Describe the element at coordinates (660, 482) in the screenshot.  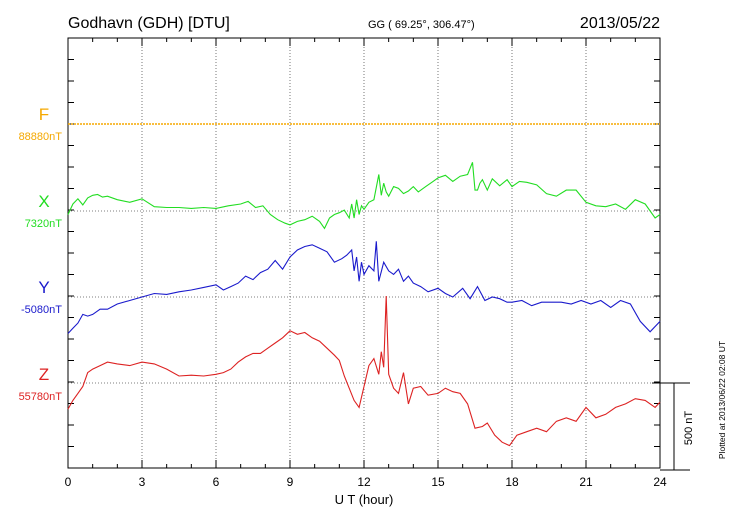
I see `x-tick-label: 24` at that location.